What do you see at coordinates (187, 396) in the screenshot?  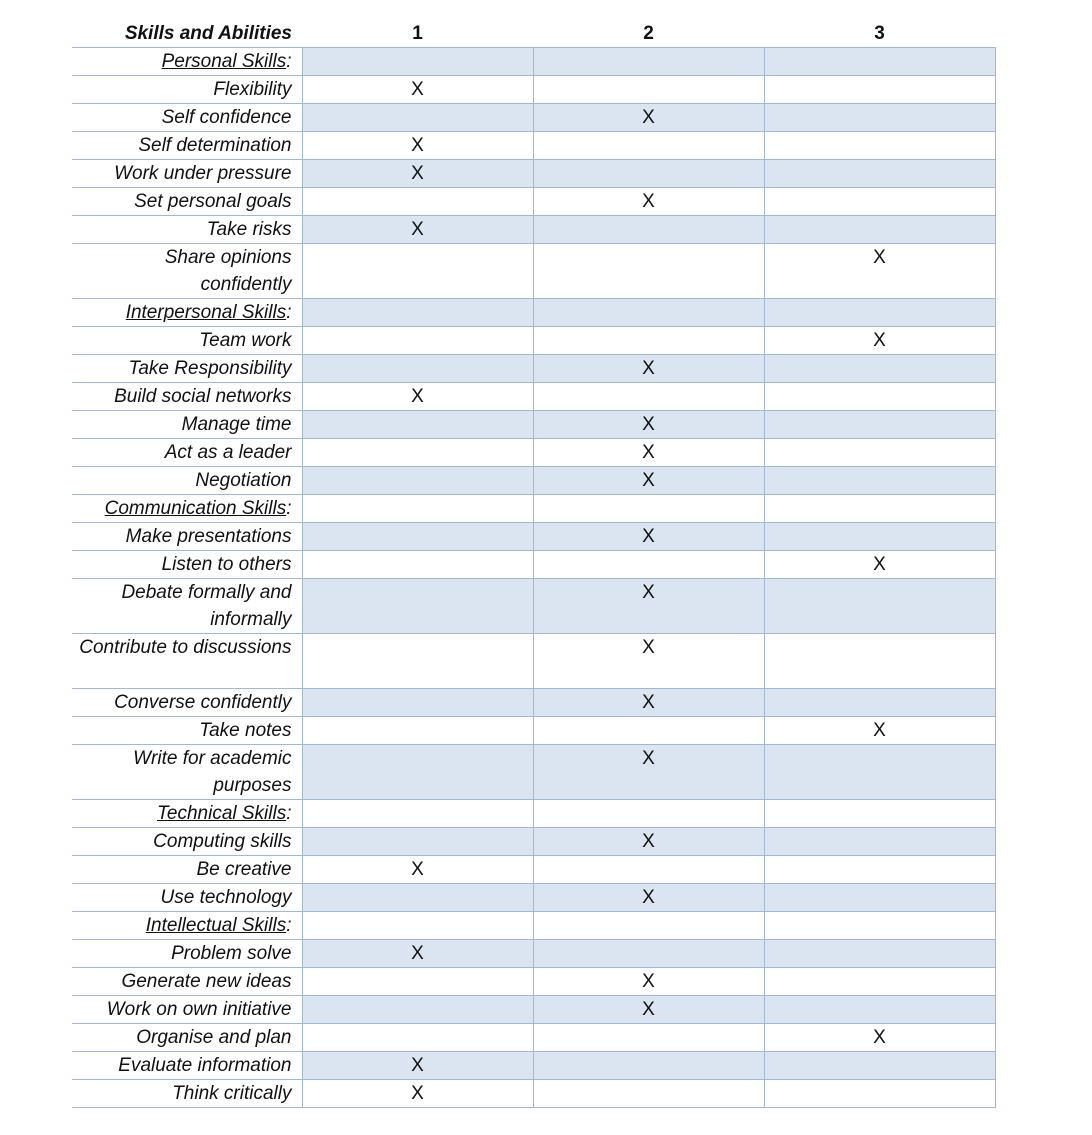 I see `skill-label: Build social networks` at bounding box center [187, 396].